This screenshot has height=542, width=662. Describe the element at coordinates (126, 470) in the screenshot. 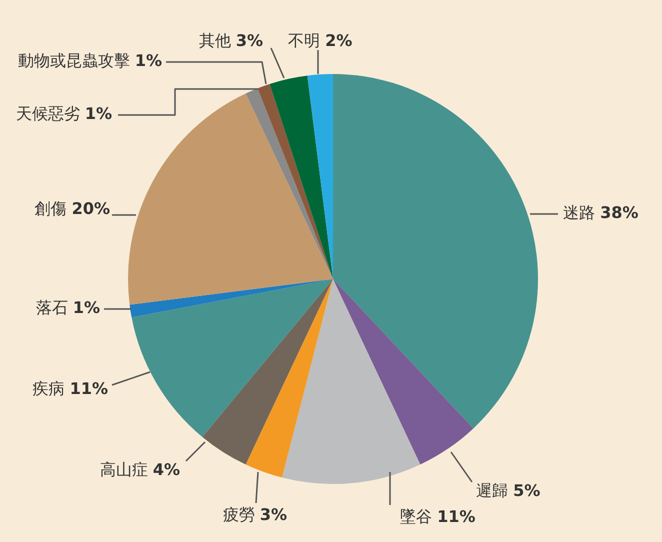

I see `slice-label: 高山症` at that location.